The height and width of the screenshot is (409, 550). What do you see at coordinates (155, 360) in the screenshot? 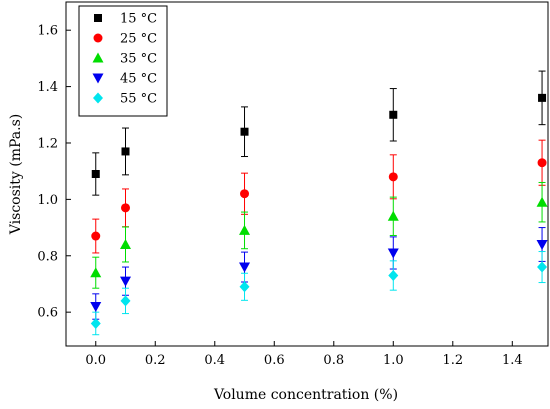
I see `x-tick-label: 0.2` at bounding box center [155, 360].